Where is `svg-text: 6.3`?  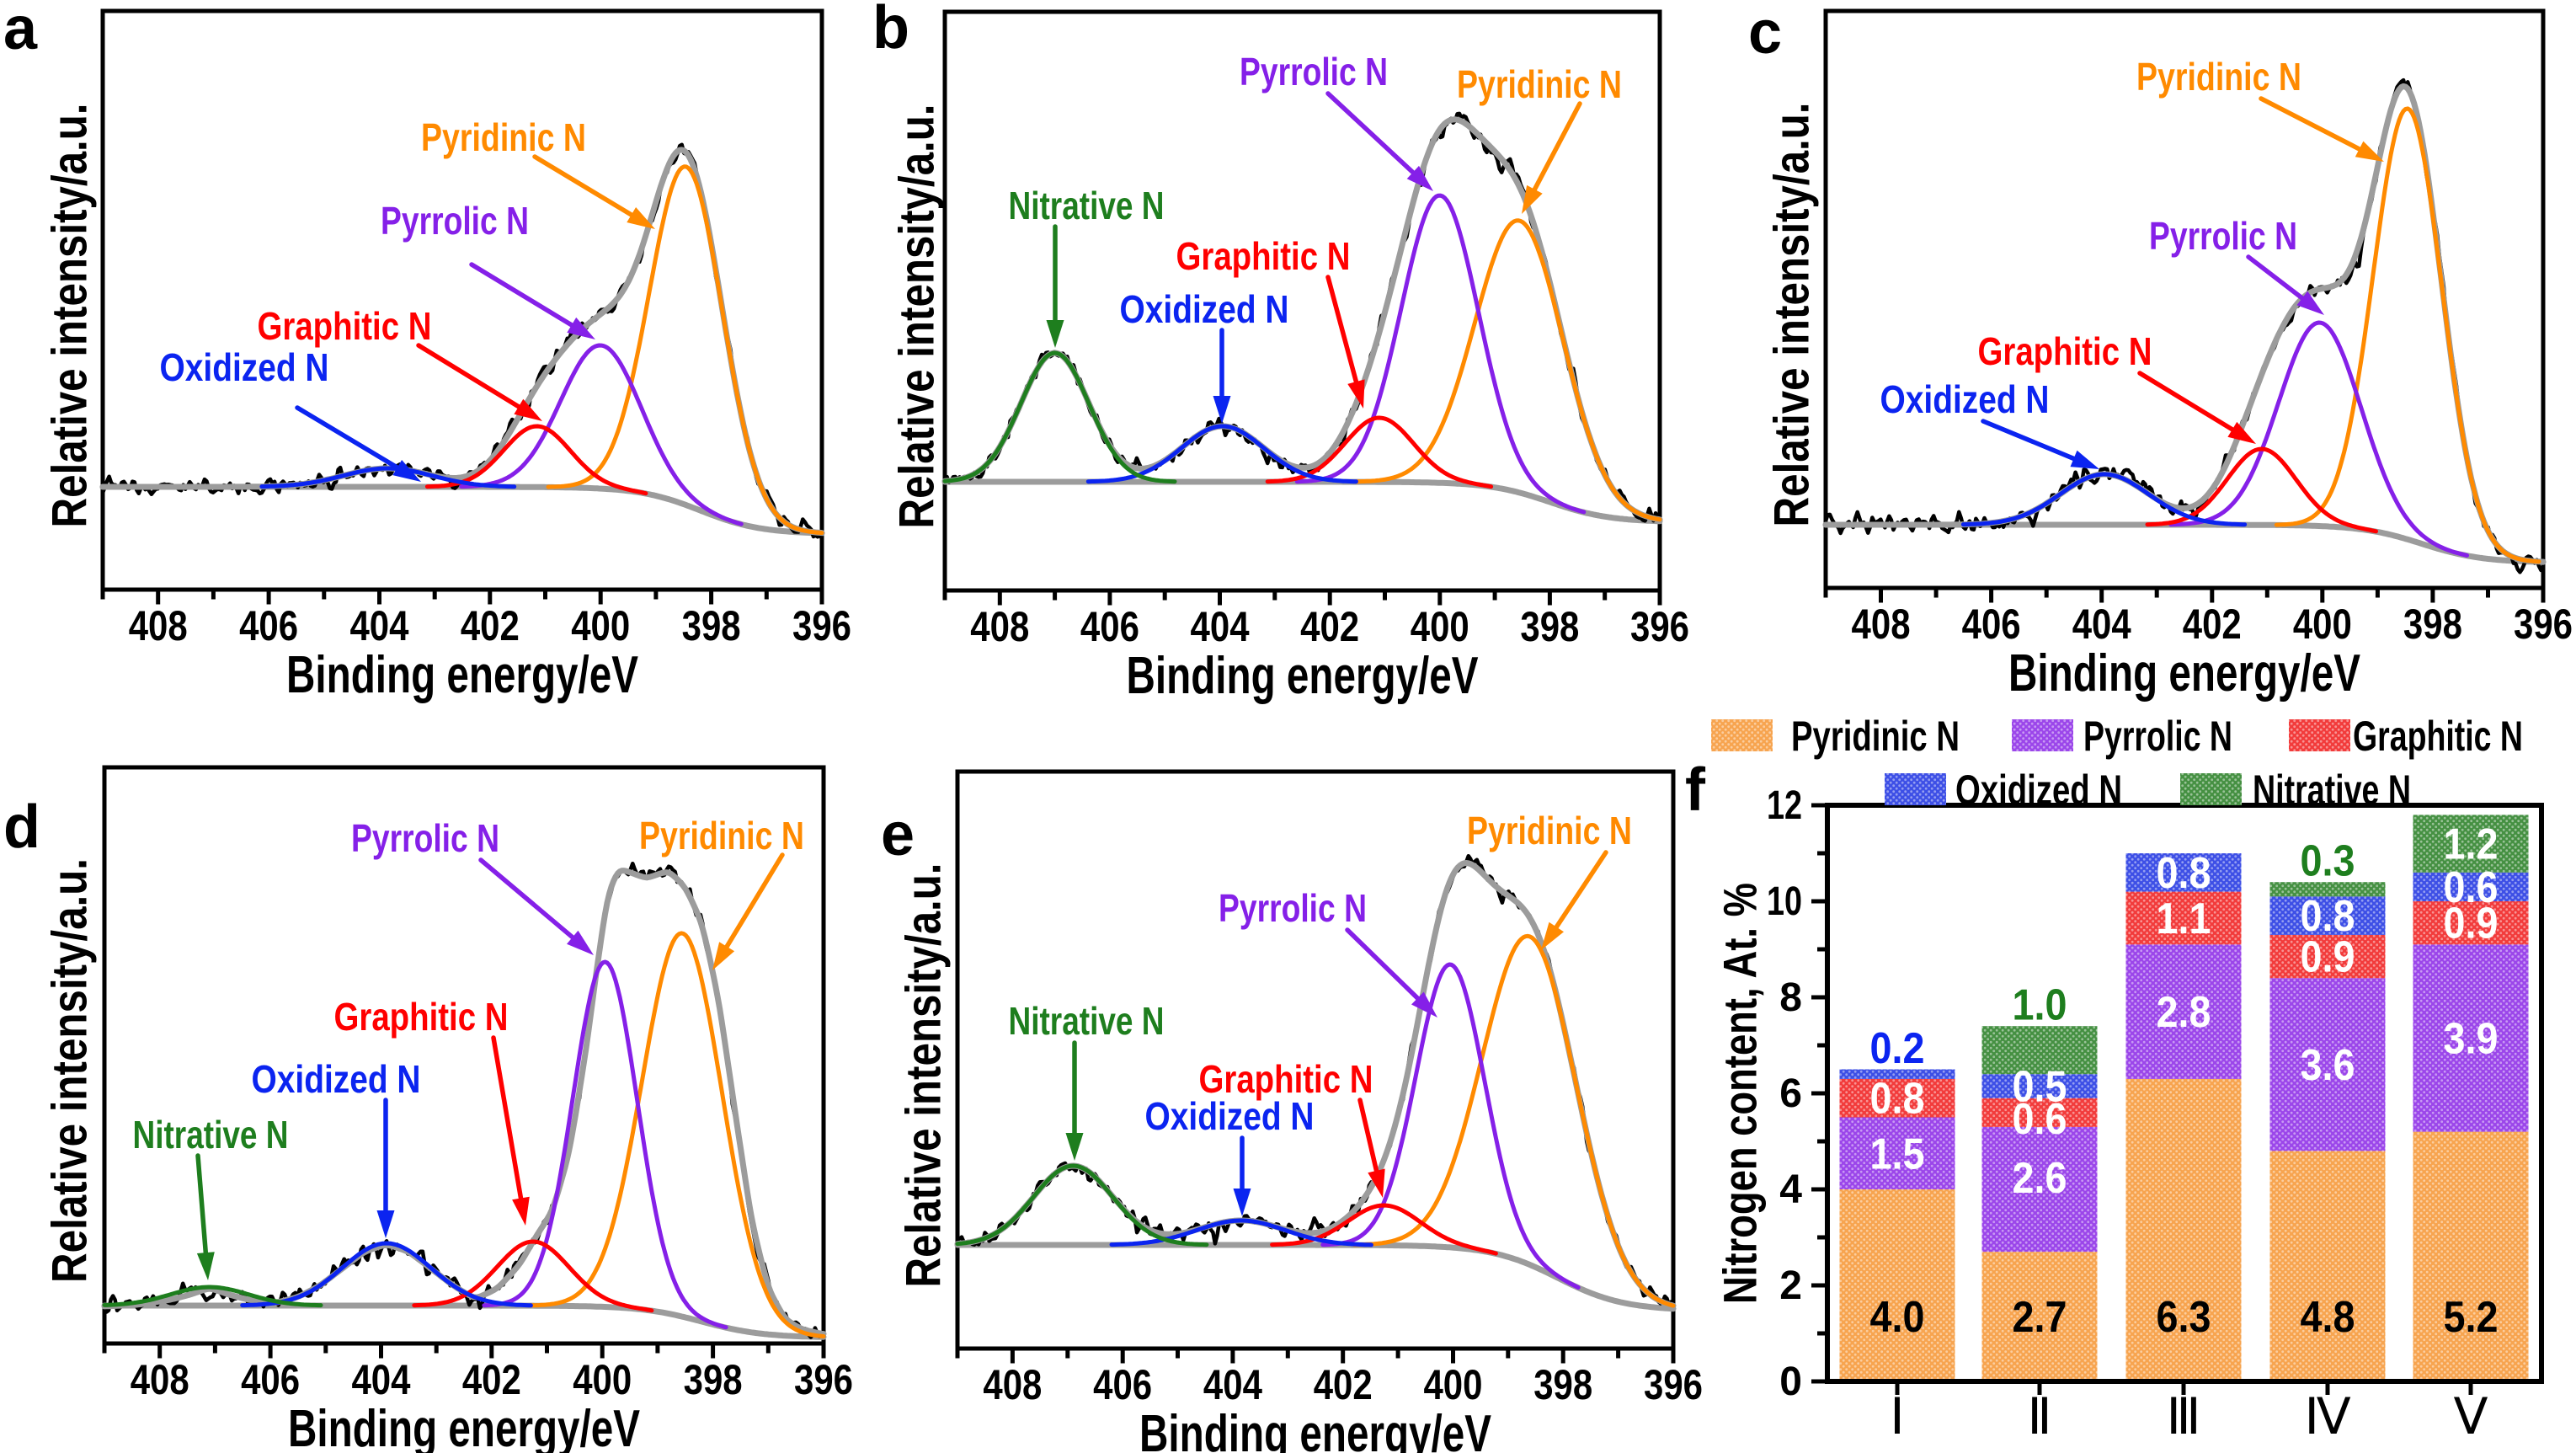
svg-text: 6.3 is located at coordinates (2184, 1317).